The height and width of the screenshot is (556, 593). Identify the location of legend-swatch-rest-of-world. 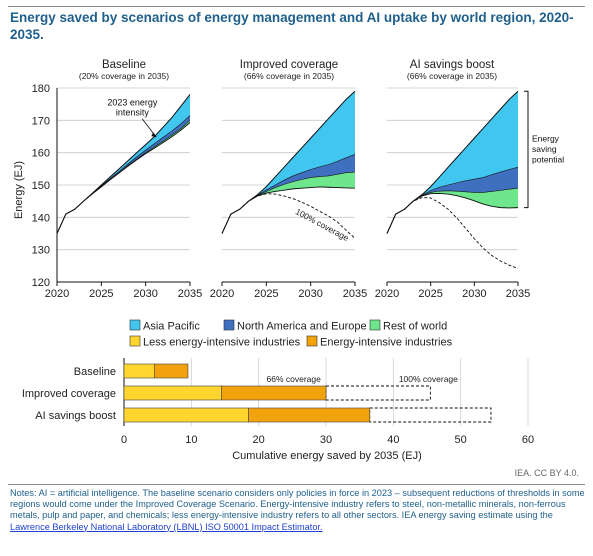
(375, 325).